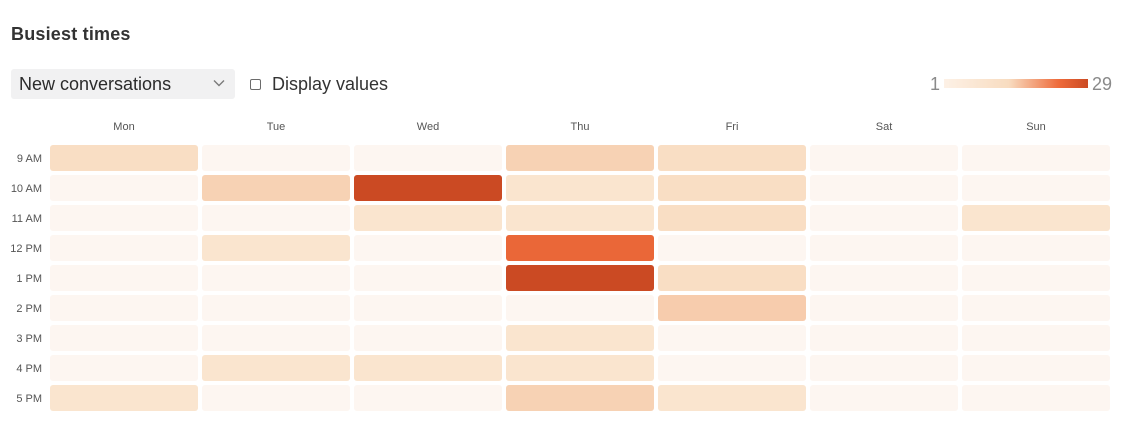 Image resolution: width=1126 pixels, height=446 pixels. What do you see at coordinates (732, 218) in the screenshot?
I see `heatmap-cell-fri-11-am` at bounding box center [732, 218].